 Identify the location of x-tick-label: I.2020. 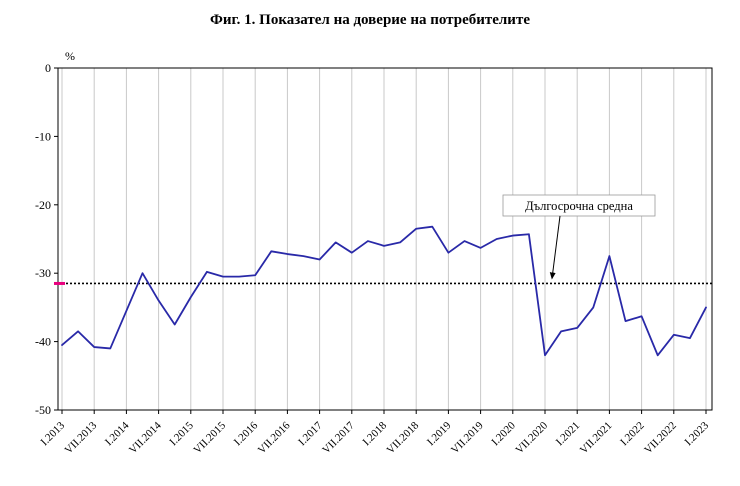
(503, 433).